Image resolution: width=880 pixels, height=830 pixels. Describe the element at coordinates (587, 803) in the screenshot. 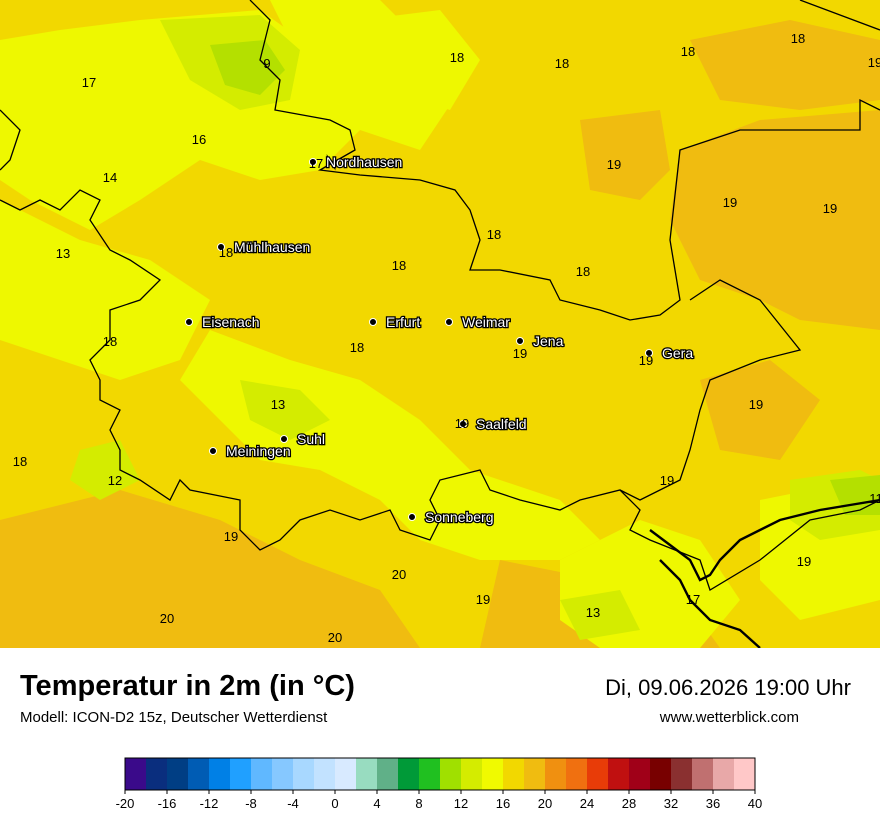

I see `scale-tick-label: 24` at that location.